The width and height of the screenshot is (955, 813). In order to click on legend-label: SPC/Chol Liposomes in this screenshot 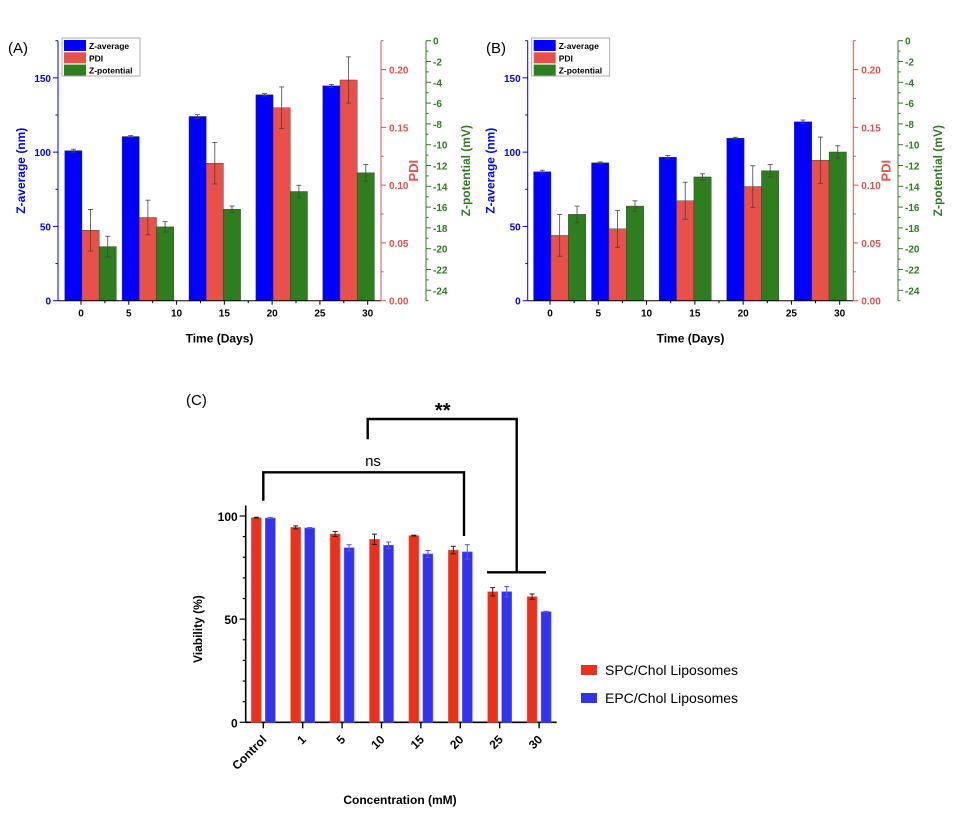, I will do `click(671, 670)`.